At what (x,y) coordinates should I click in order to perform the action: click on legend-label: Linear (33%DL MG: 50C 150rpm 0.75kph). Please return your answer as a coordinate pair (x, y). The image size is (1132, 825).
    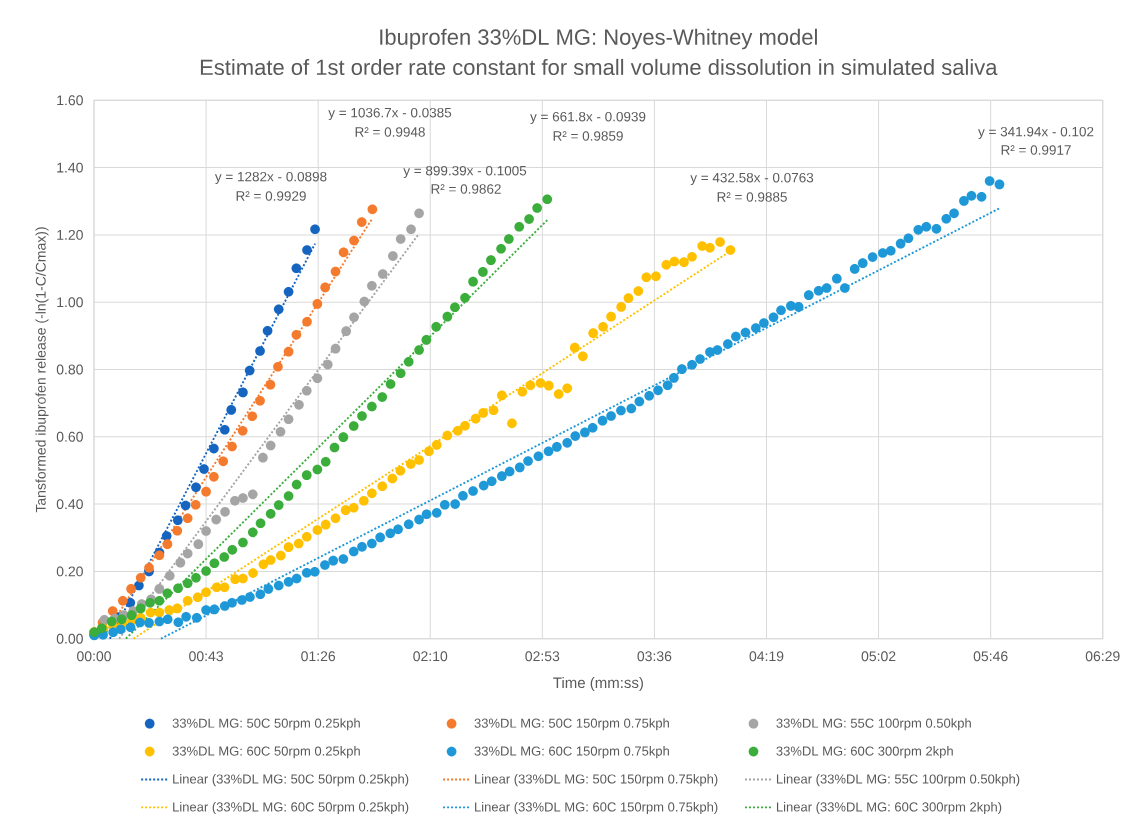
    Looking at the image, I should click on (596, 780).